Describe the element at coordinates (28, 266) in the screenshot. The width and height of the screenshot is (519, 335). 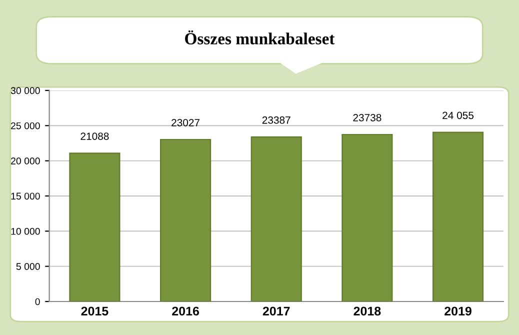
I see `y-tick-label: 5 000` at that location.